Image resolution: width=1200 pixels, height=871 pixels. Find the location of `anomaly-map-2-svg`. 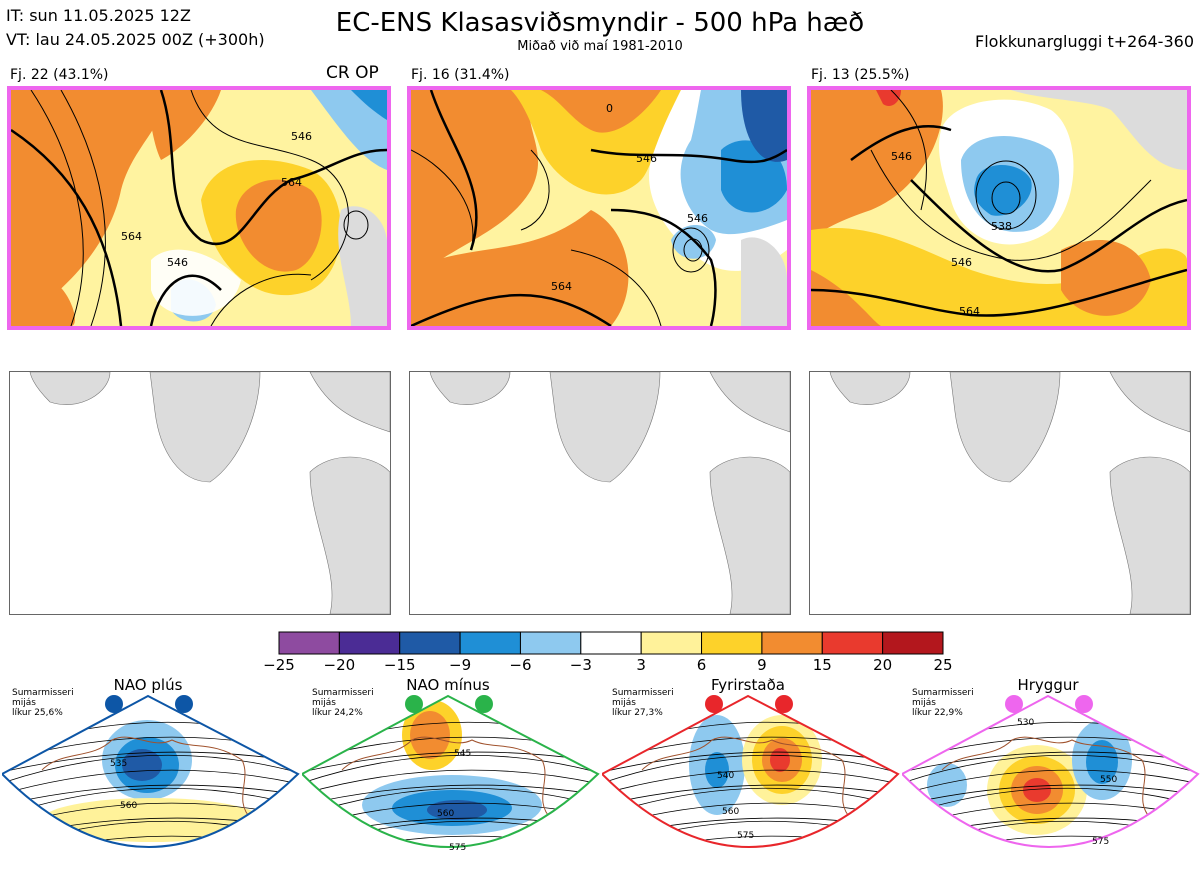

anomaly-map-2-svg is located at coordinates (609, 493).